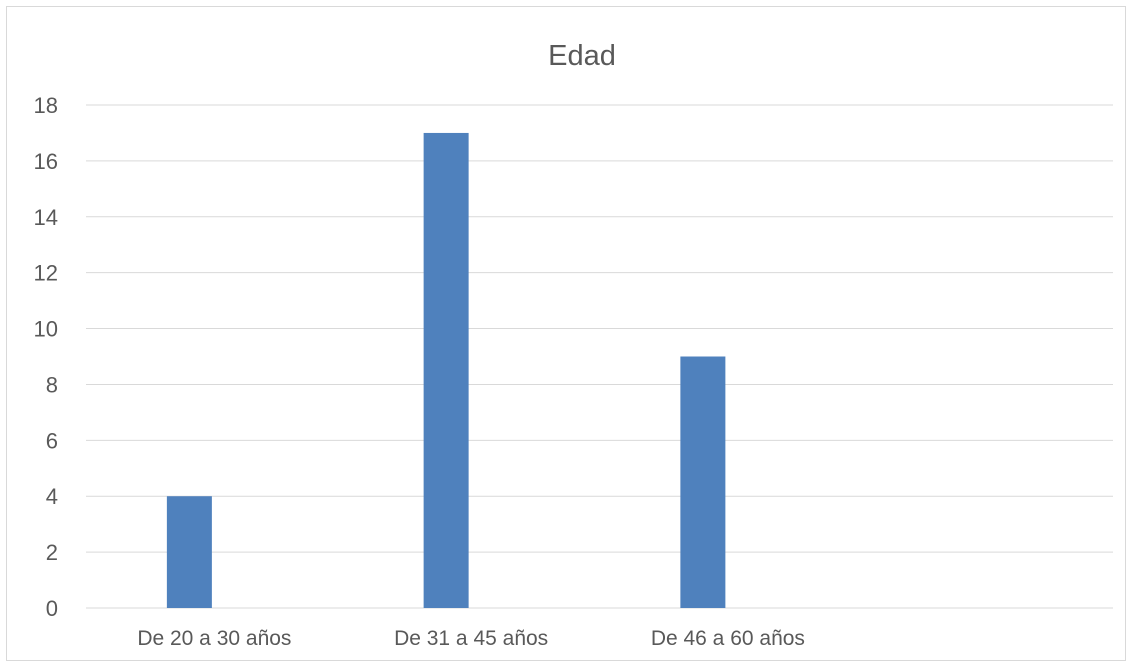  I want to click on y-tick-label: 6, so click(52, 440).